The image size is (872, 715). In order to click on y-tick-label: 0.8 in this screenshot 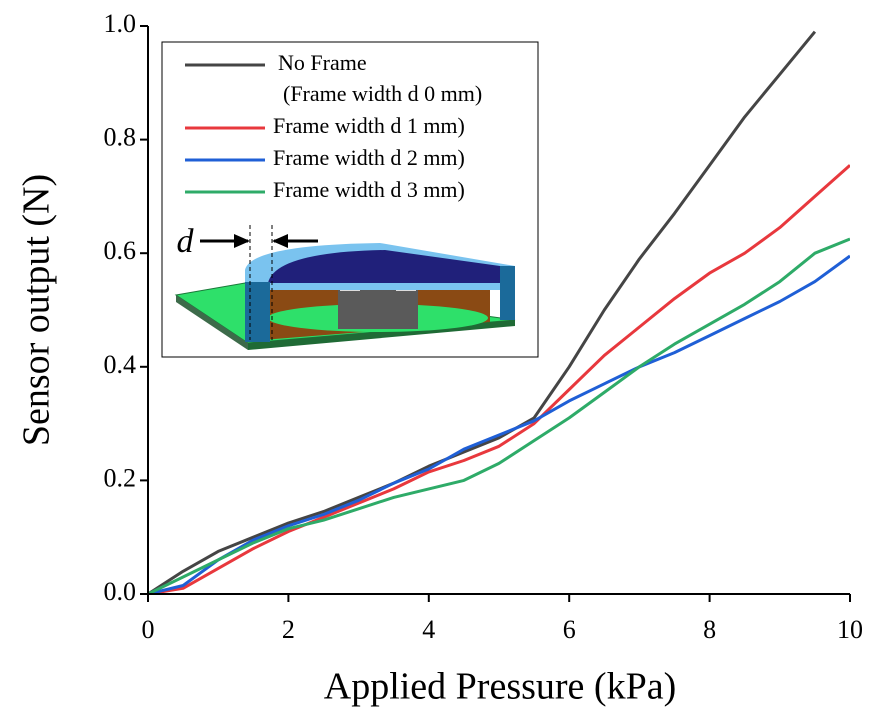, I will do `click(120, 137)`.